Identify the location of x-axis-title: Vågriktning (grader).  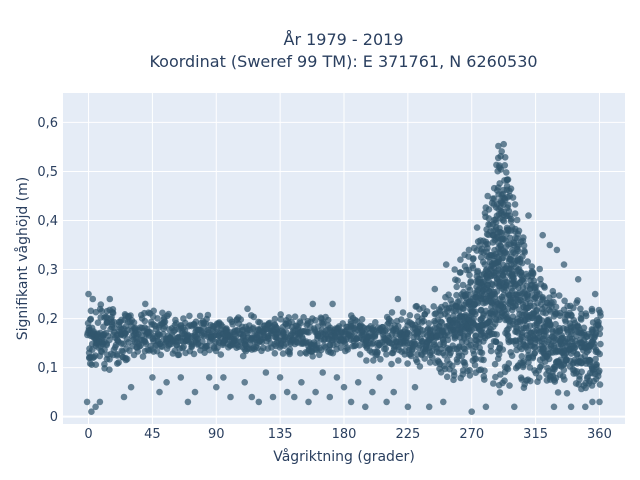
(344, 456).